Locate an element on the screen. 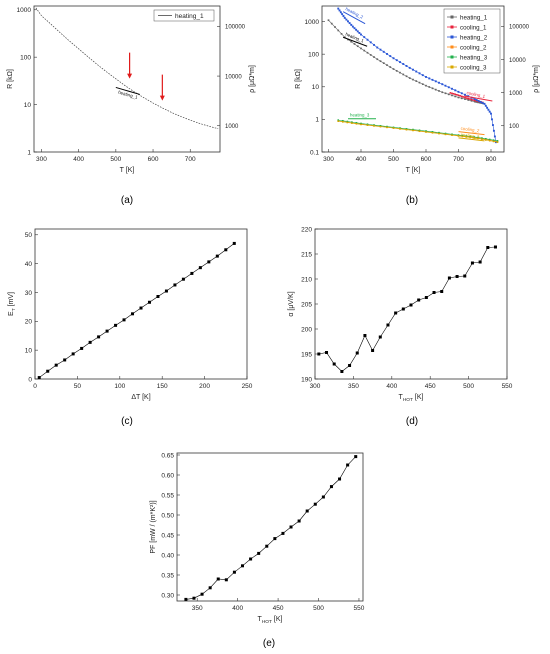  panel-caption-b: (b) is located at coordinates (412, 200).